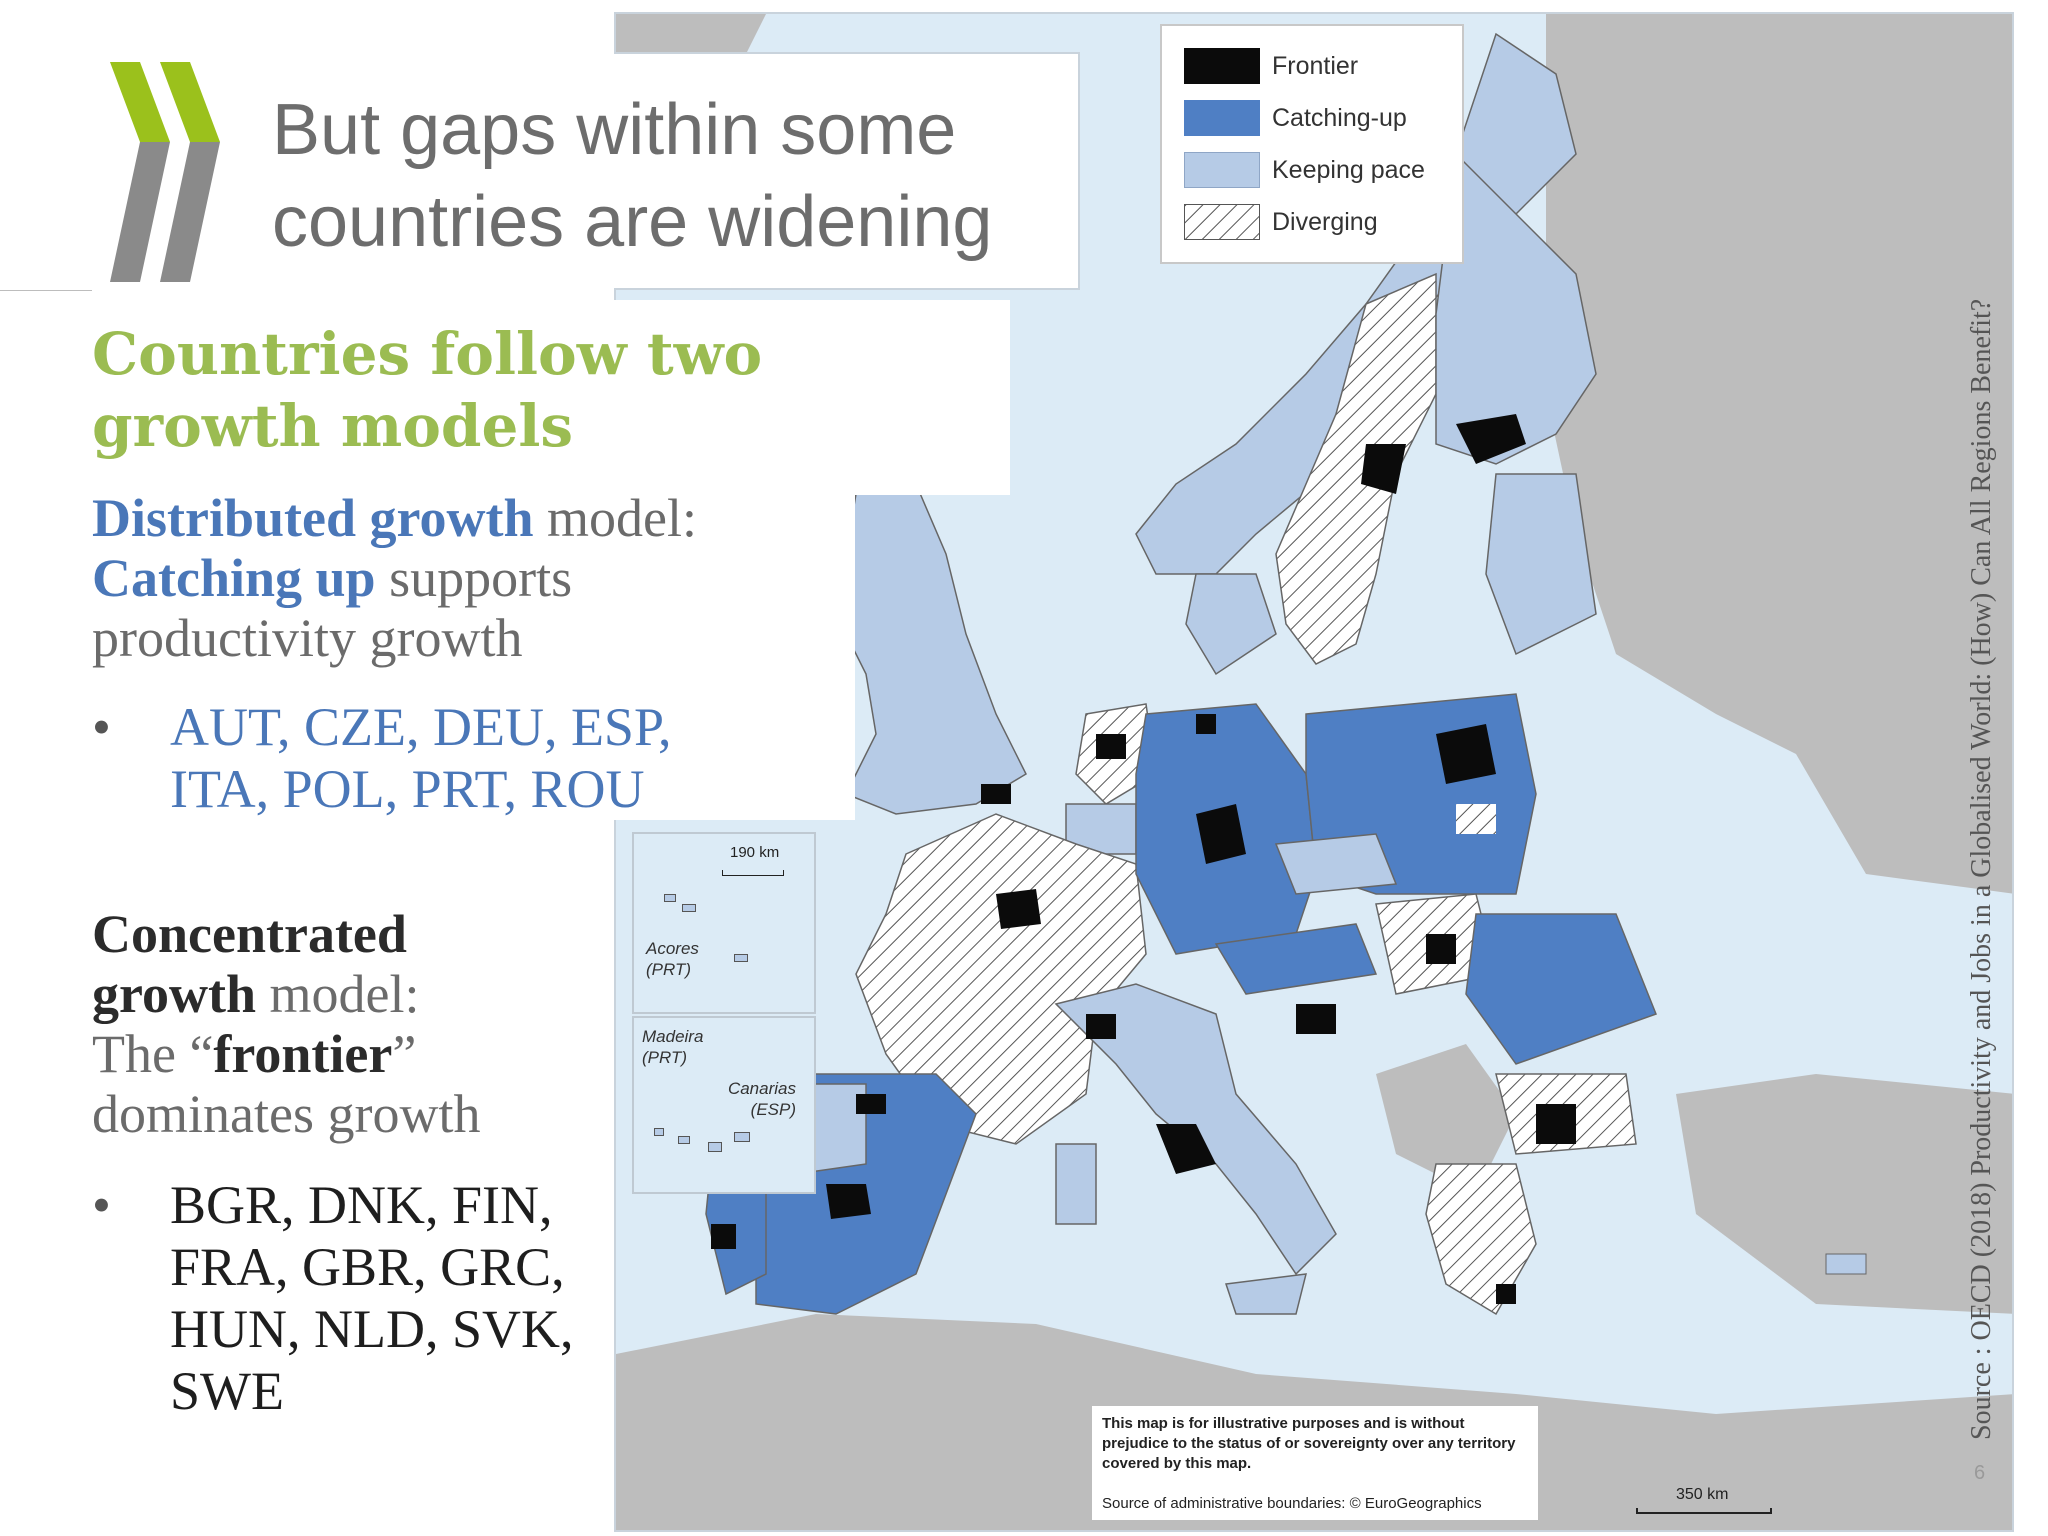 This screenshot has height=1536, width=2048. I want to click on dominates-growth-text: dominates growth, so click(286, 1114).